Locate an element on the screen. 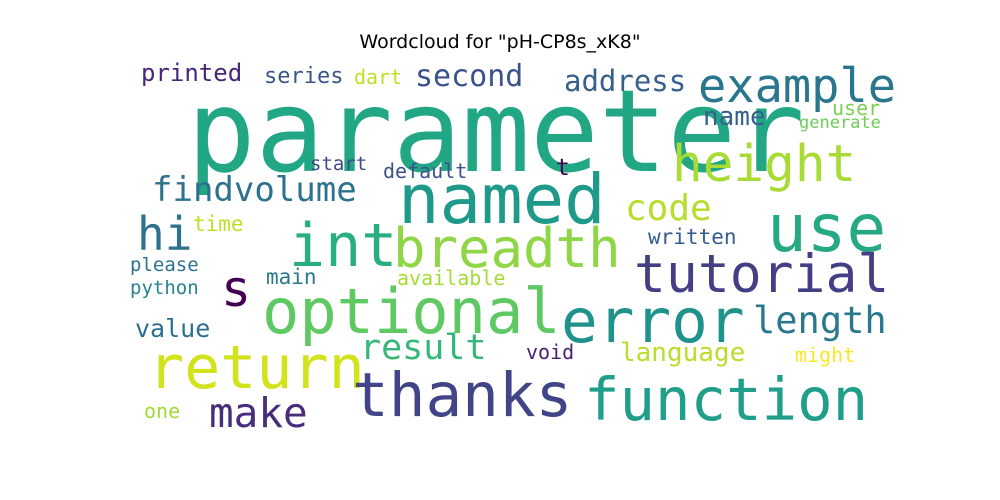  word-thanks: thanks is located at coordinates (462, 395).